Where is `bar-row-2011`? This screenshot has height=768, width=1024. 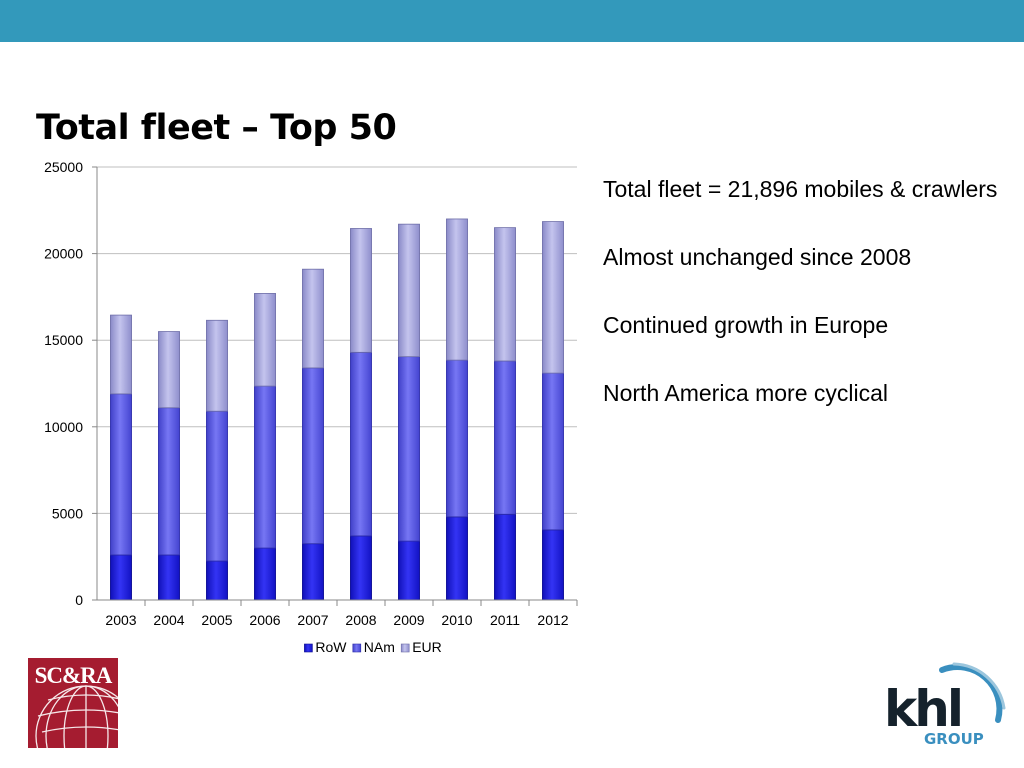 bar-row-2011 is located at coordinates (505, 557).